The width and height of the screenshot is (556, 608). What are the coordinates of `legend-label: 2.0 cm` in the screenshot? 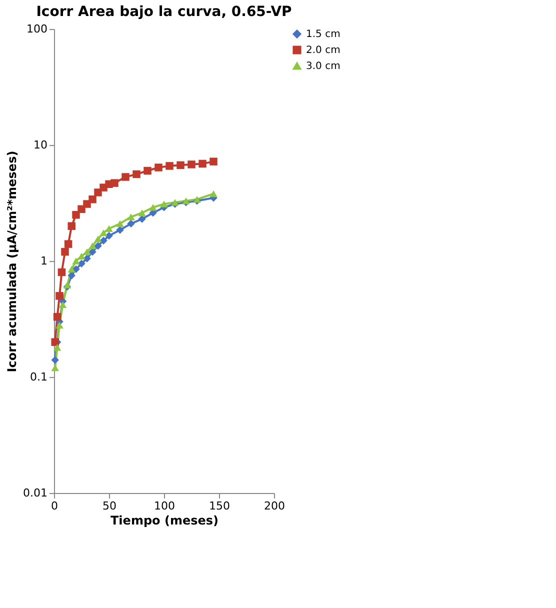 It's located at (323, 50).